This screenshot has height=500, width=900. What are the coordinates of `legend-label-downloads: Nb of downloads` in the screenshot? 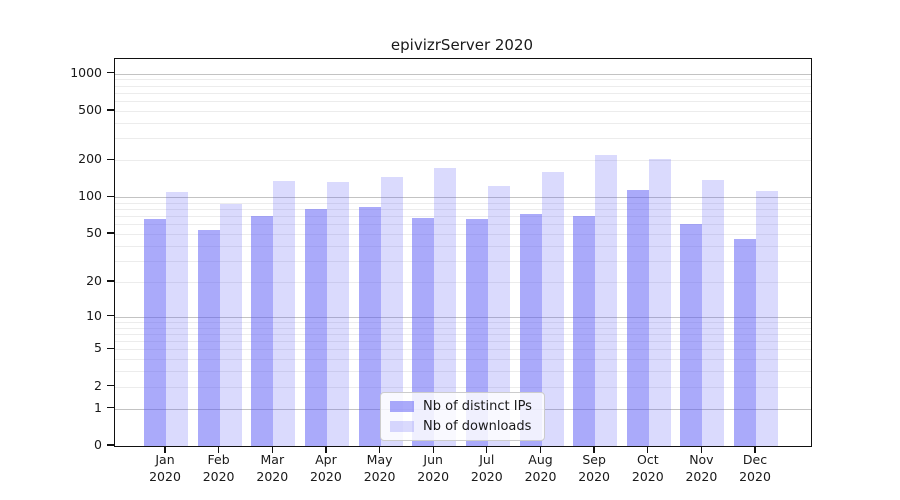 It's located at (477, 426).